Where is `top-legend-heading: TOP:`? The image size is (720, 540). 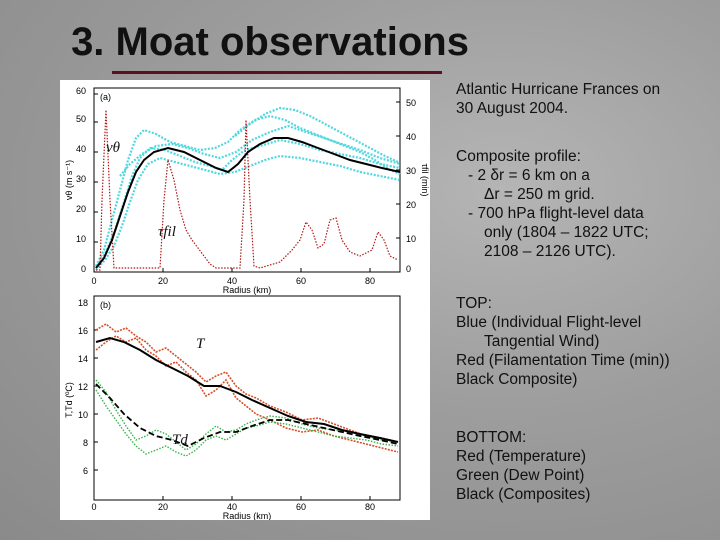
top-legend-heading: TOP: is located at coordinates (474, 303).